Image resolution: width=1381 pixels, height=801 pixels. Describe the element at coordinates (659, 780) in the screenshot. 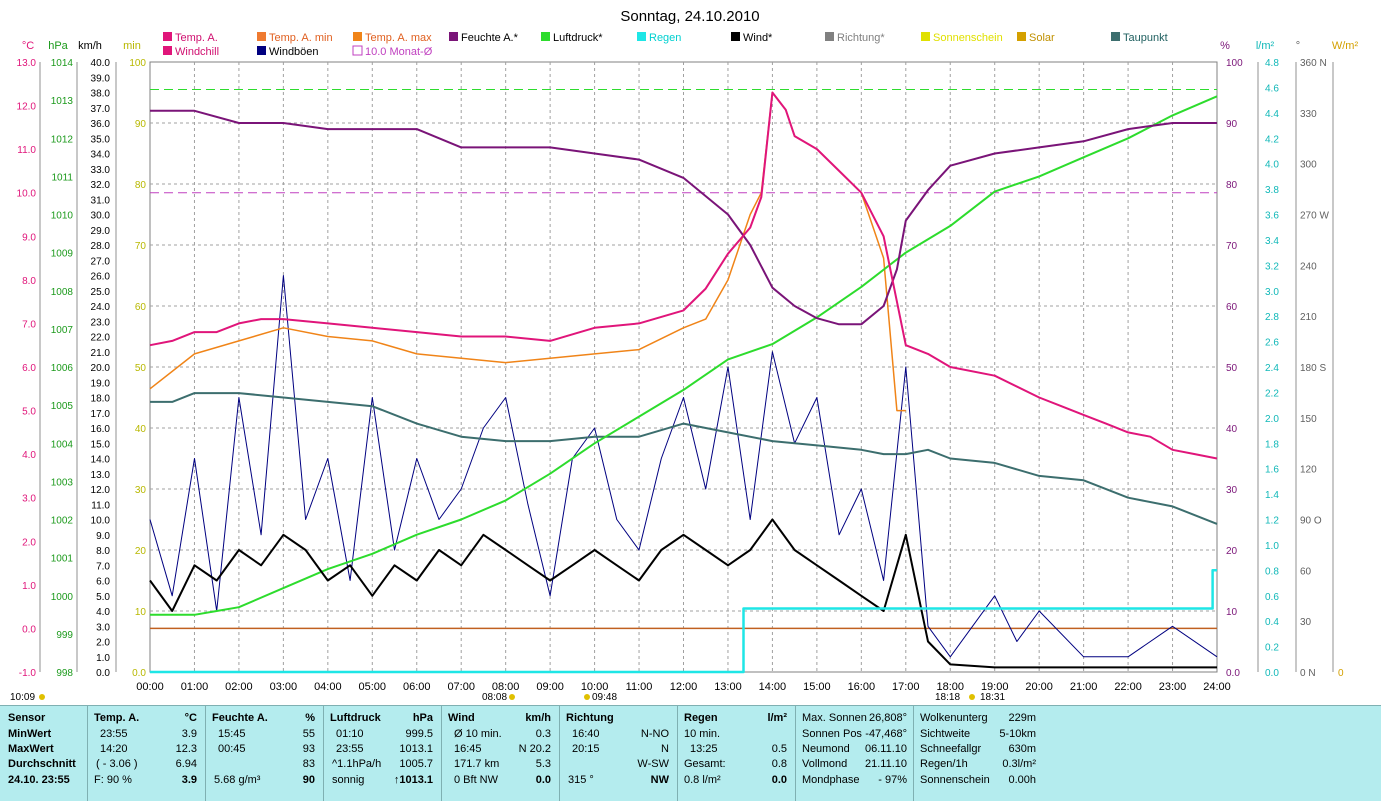

I see `dir-r4-val: NW` at that location.